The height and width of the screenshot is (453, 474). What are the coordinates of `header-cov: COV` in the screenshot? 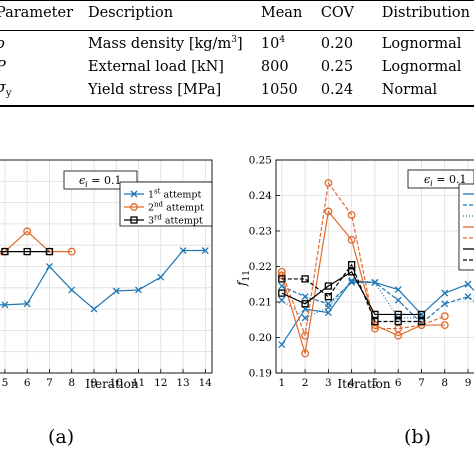 It's located at (337, 13).